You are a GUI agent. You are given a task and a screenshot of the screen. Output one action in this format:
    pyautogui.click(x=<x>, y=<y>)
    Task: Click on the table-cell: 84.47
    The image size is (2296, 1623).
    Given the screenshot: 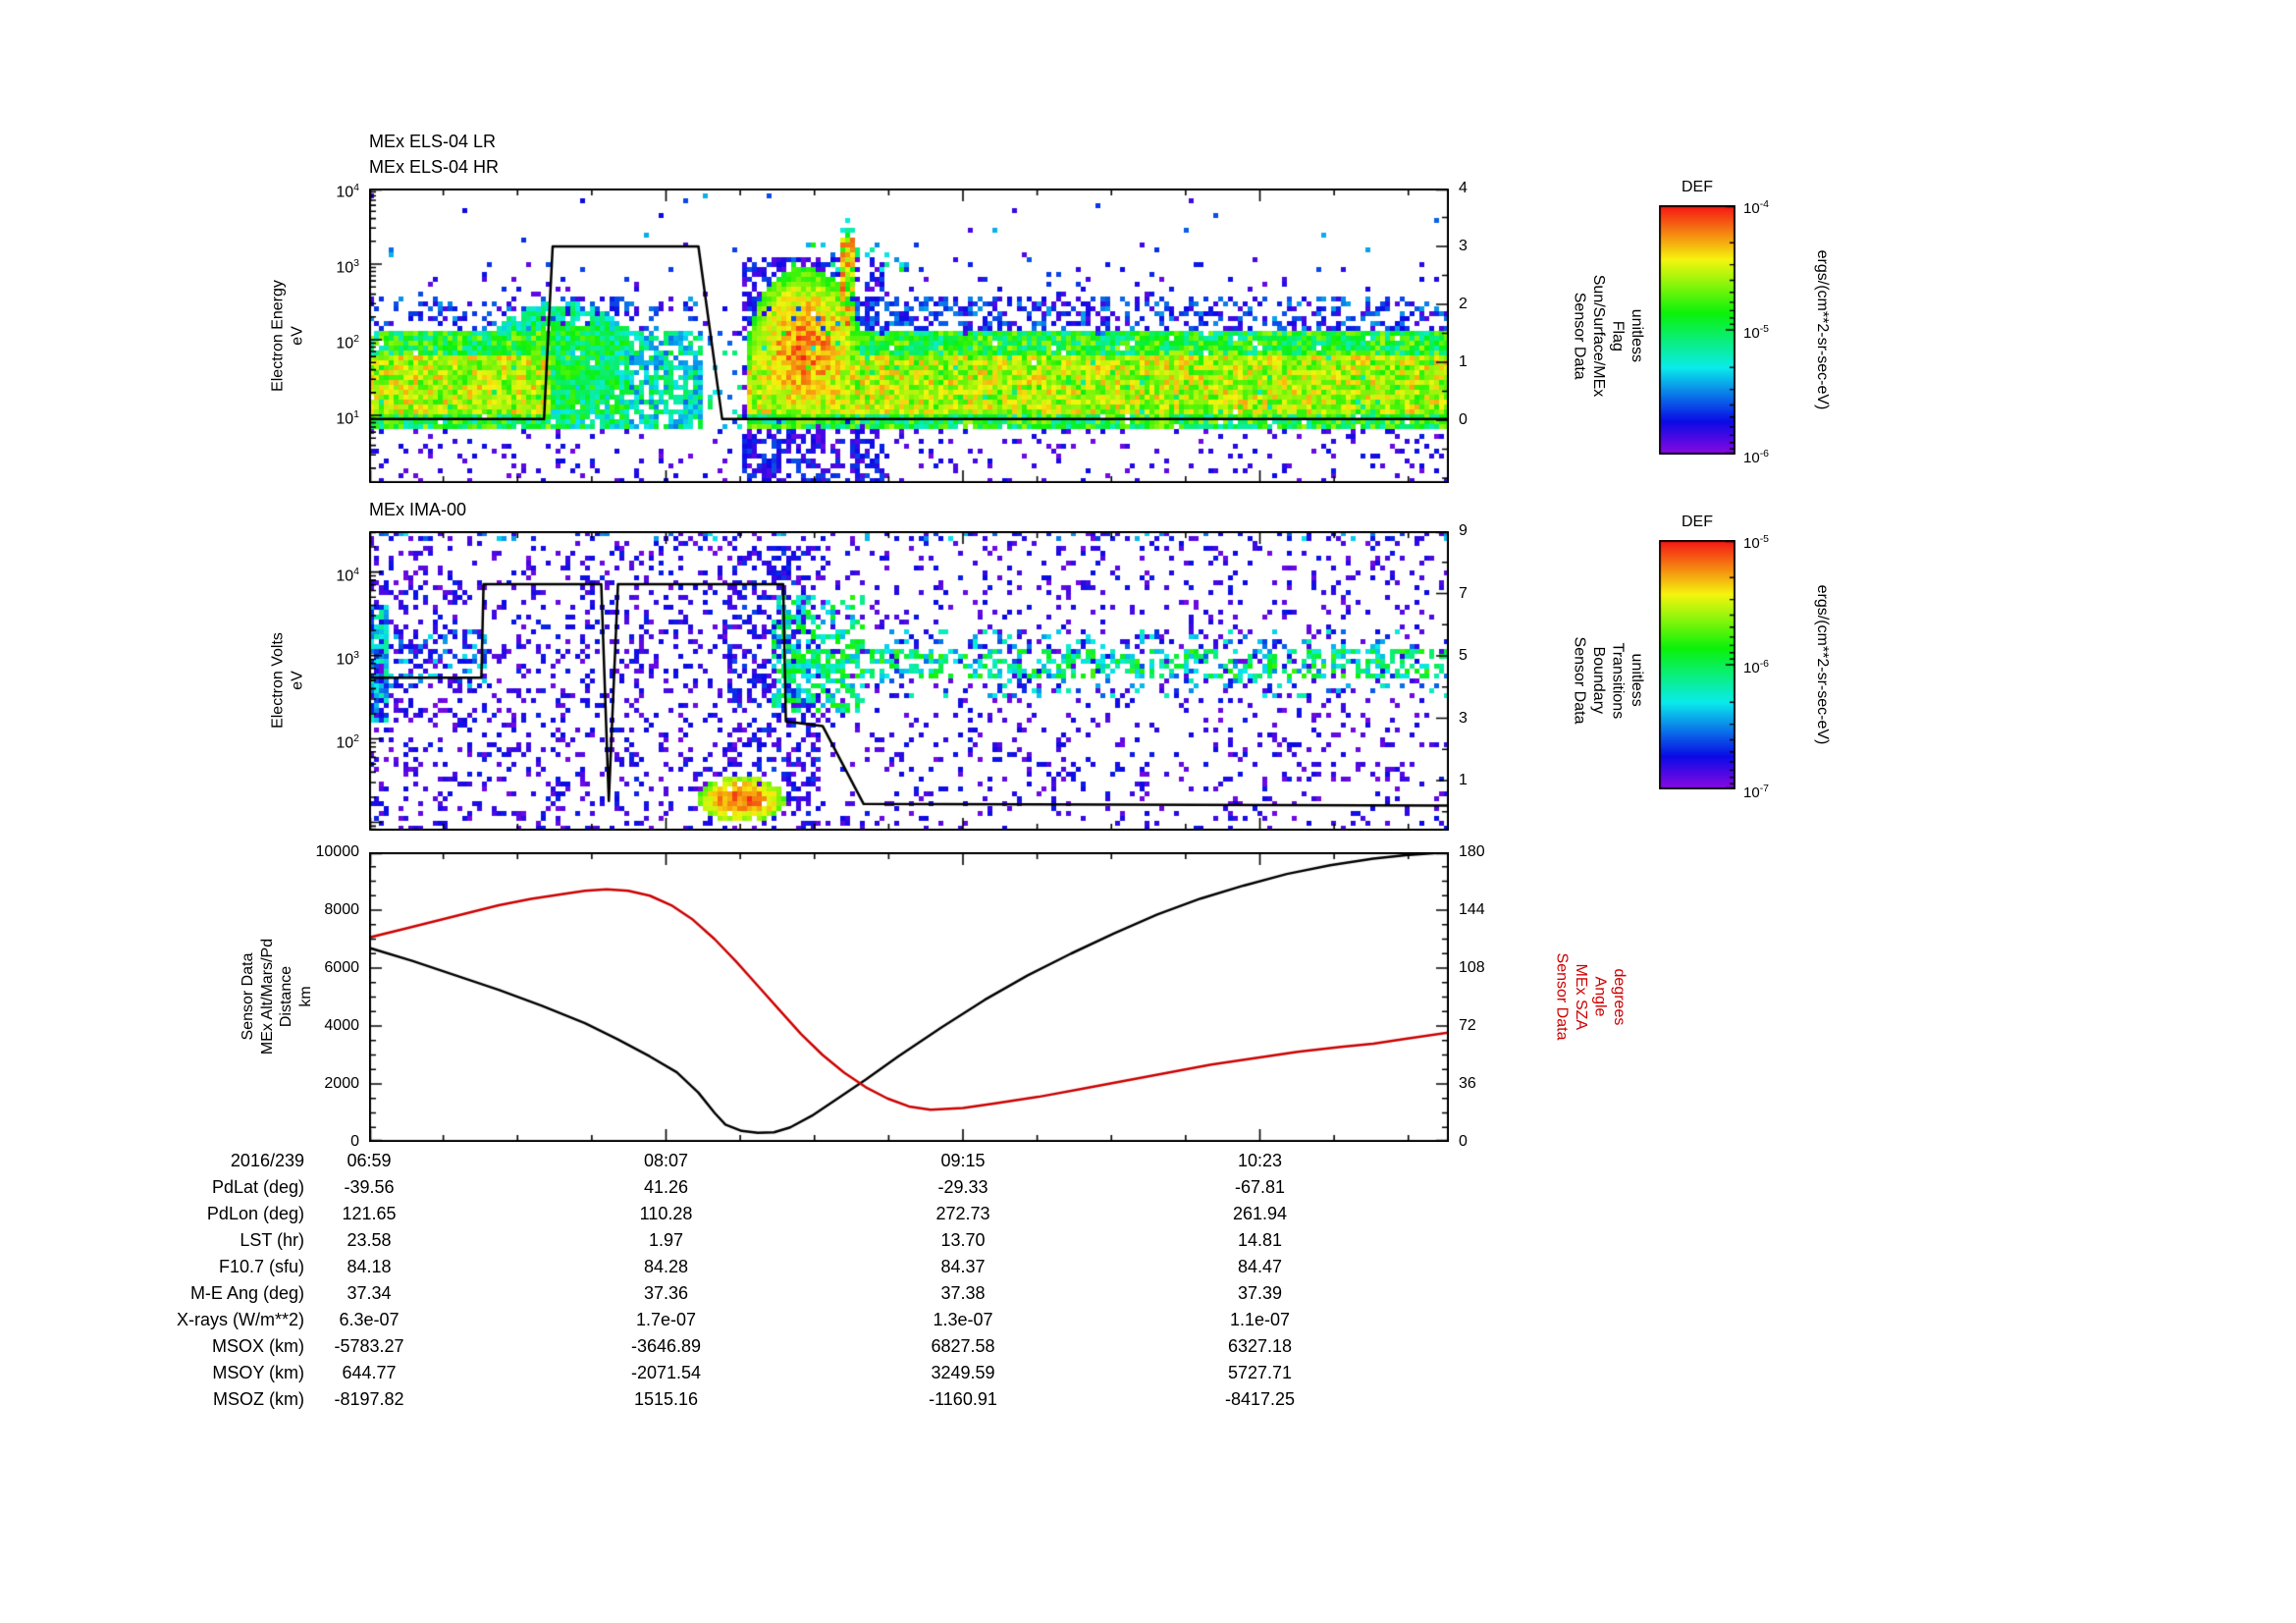 What is the action you would take?
    pyautogui.click(x=1260, y=1266)
    